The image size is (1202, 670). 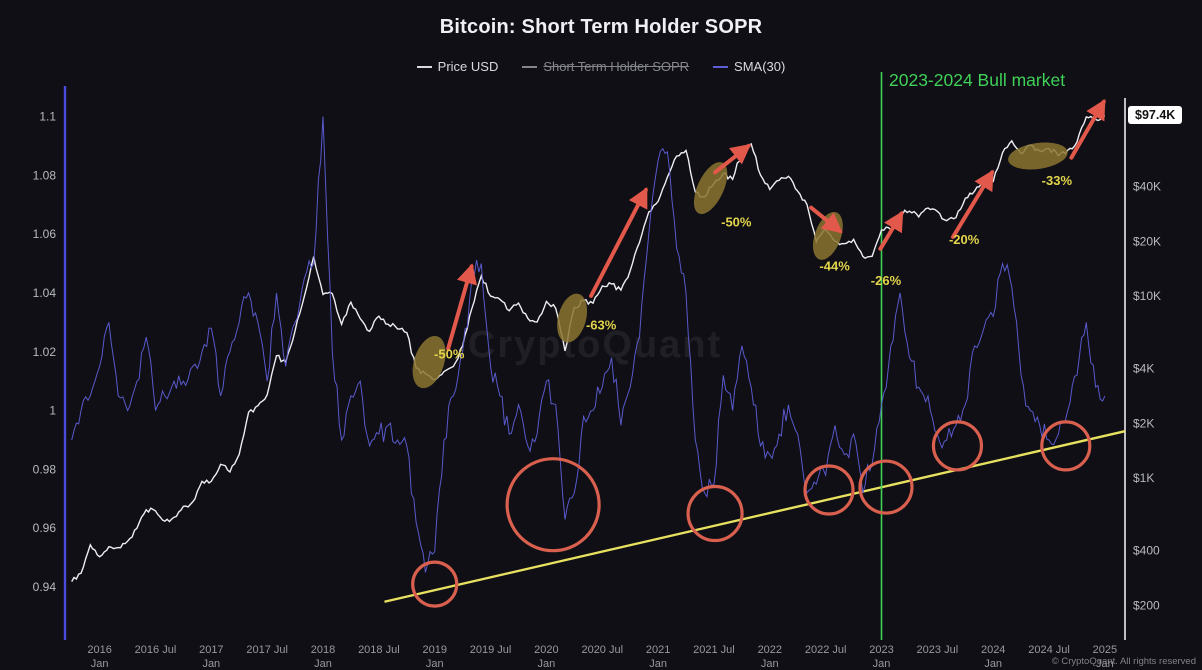 What do you see at coordinates (1147, 241) in the screenshot?
I see `right-axis-tick-label: $20K` at bounding box center [1147, 241].